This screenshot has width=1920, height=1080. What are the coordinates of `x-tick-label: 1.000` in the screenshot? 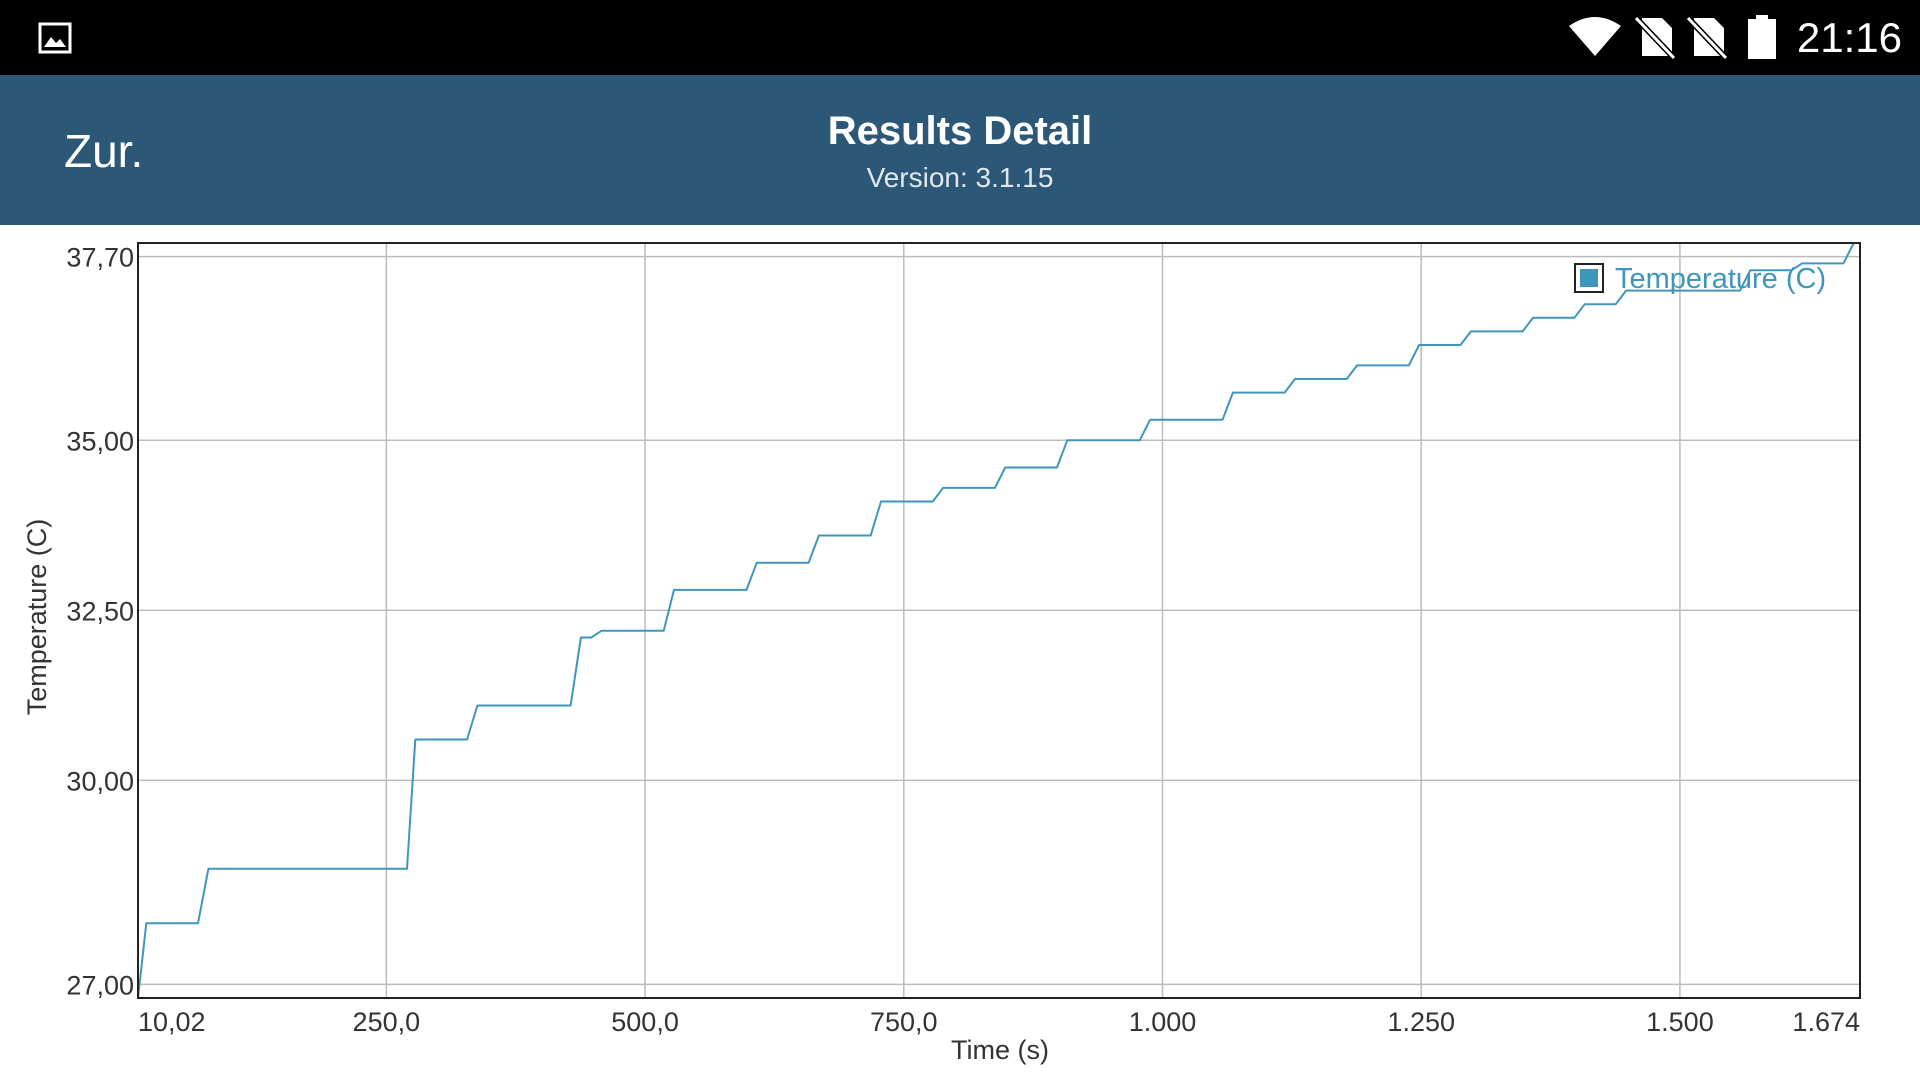 It's located at (1163, 1022).